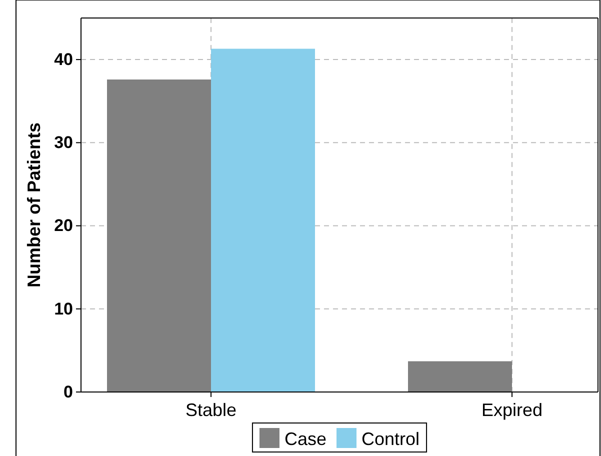 Image resolution: width=601 pixels, height=456 pixels. What do you see at coordinates (305, 439) in the screenshot?
I see `legend-label: Case` at bounding box center [305, 439].